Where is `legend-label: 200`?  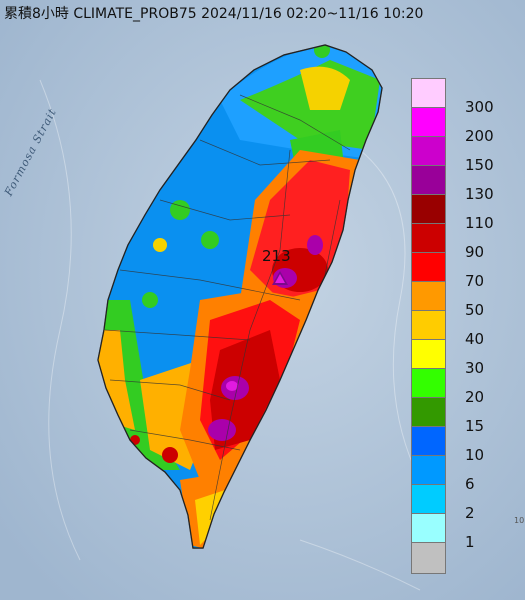 legend-label: 200 is located at coordinates (479, 136).